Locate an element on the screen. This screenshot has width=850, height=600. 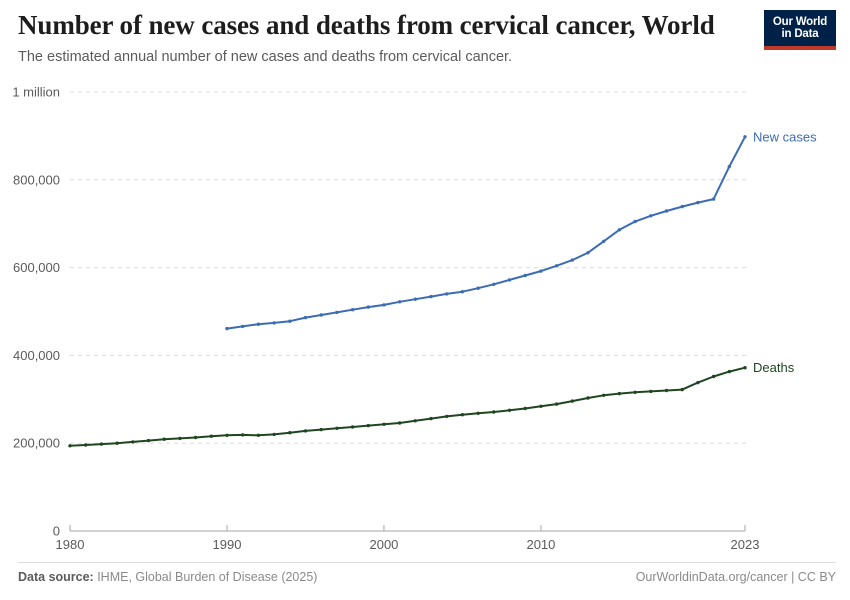
x-axis-tick-label: 2023 is located at coordinates (745, 544).